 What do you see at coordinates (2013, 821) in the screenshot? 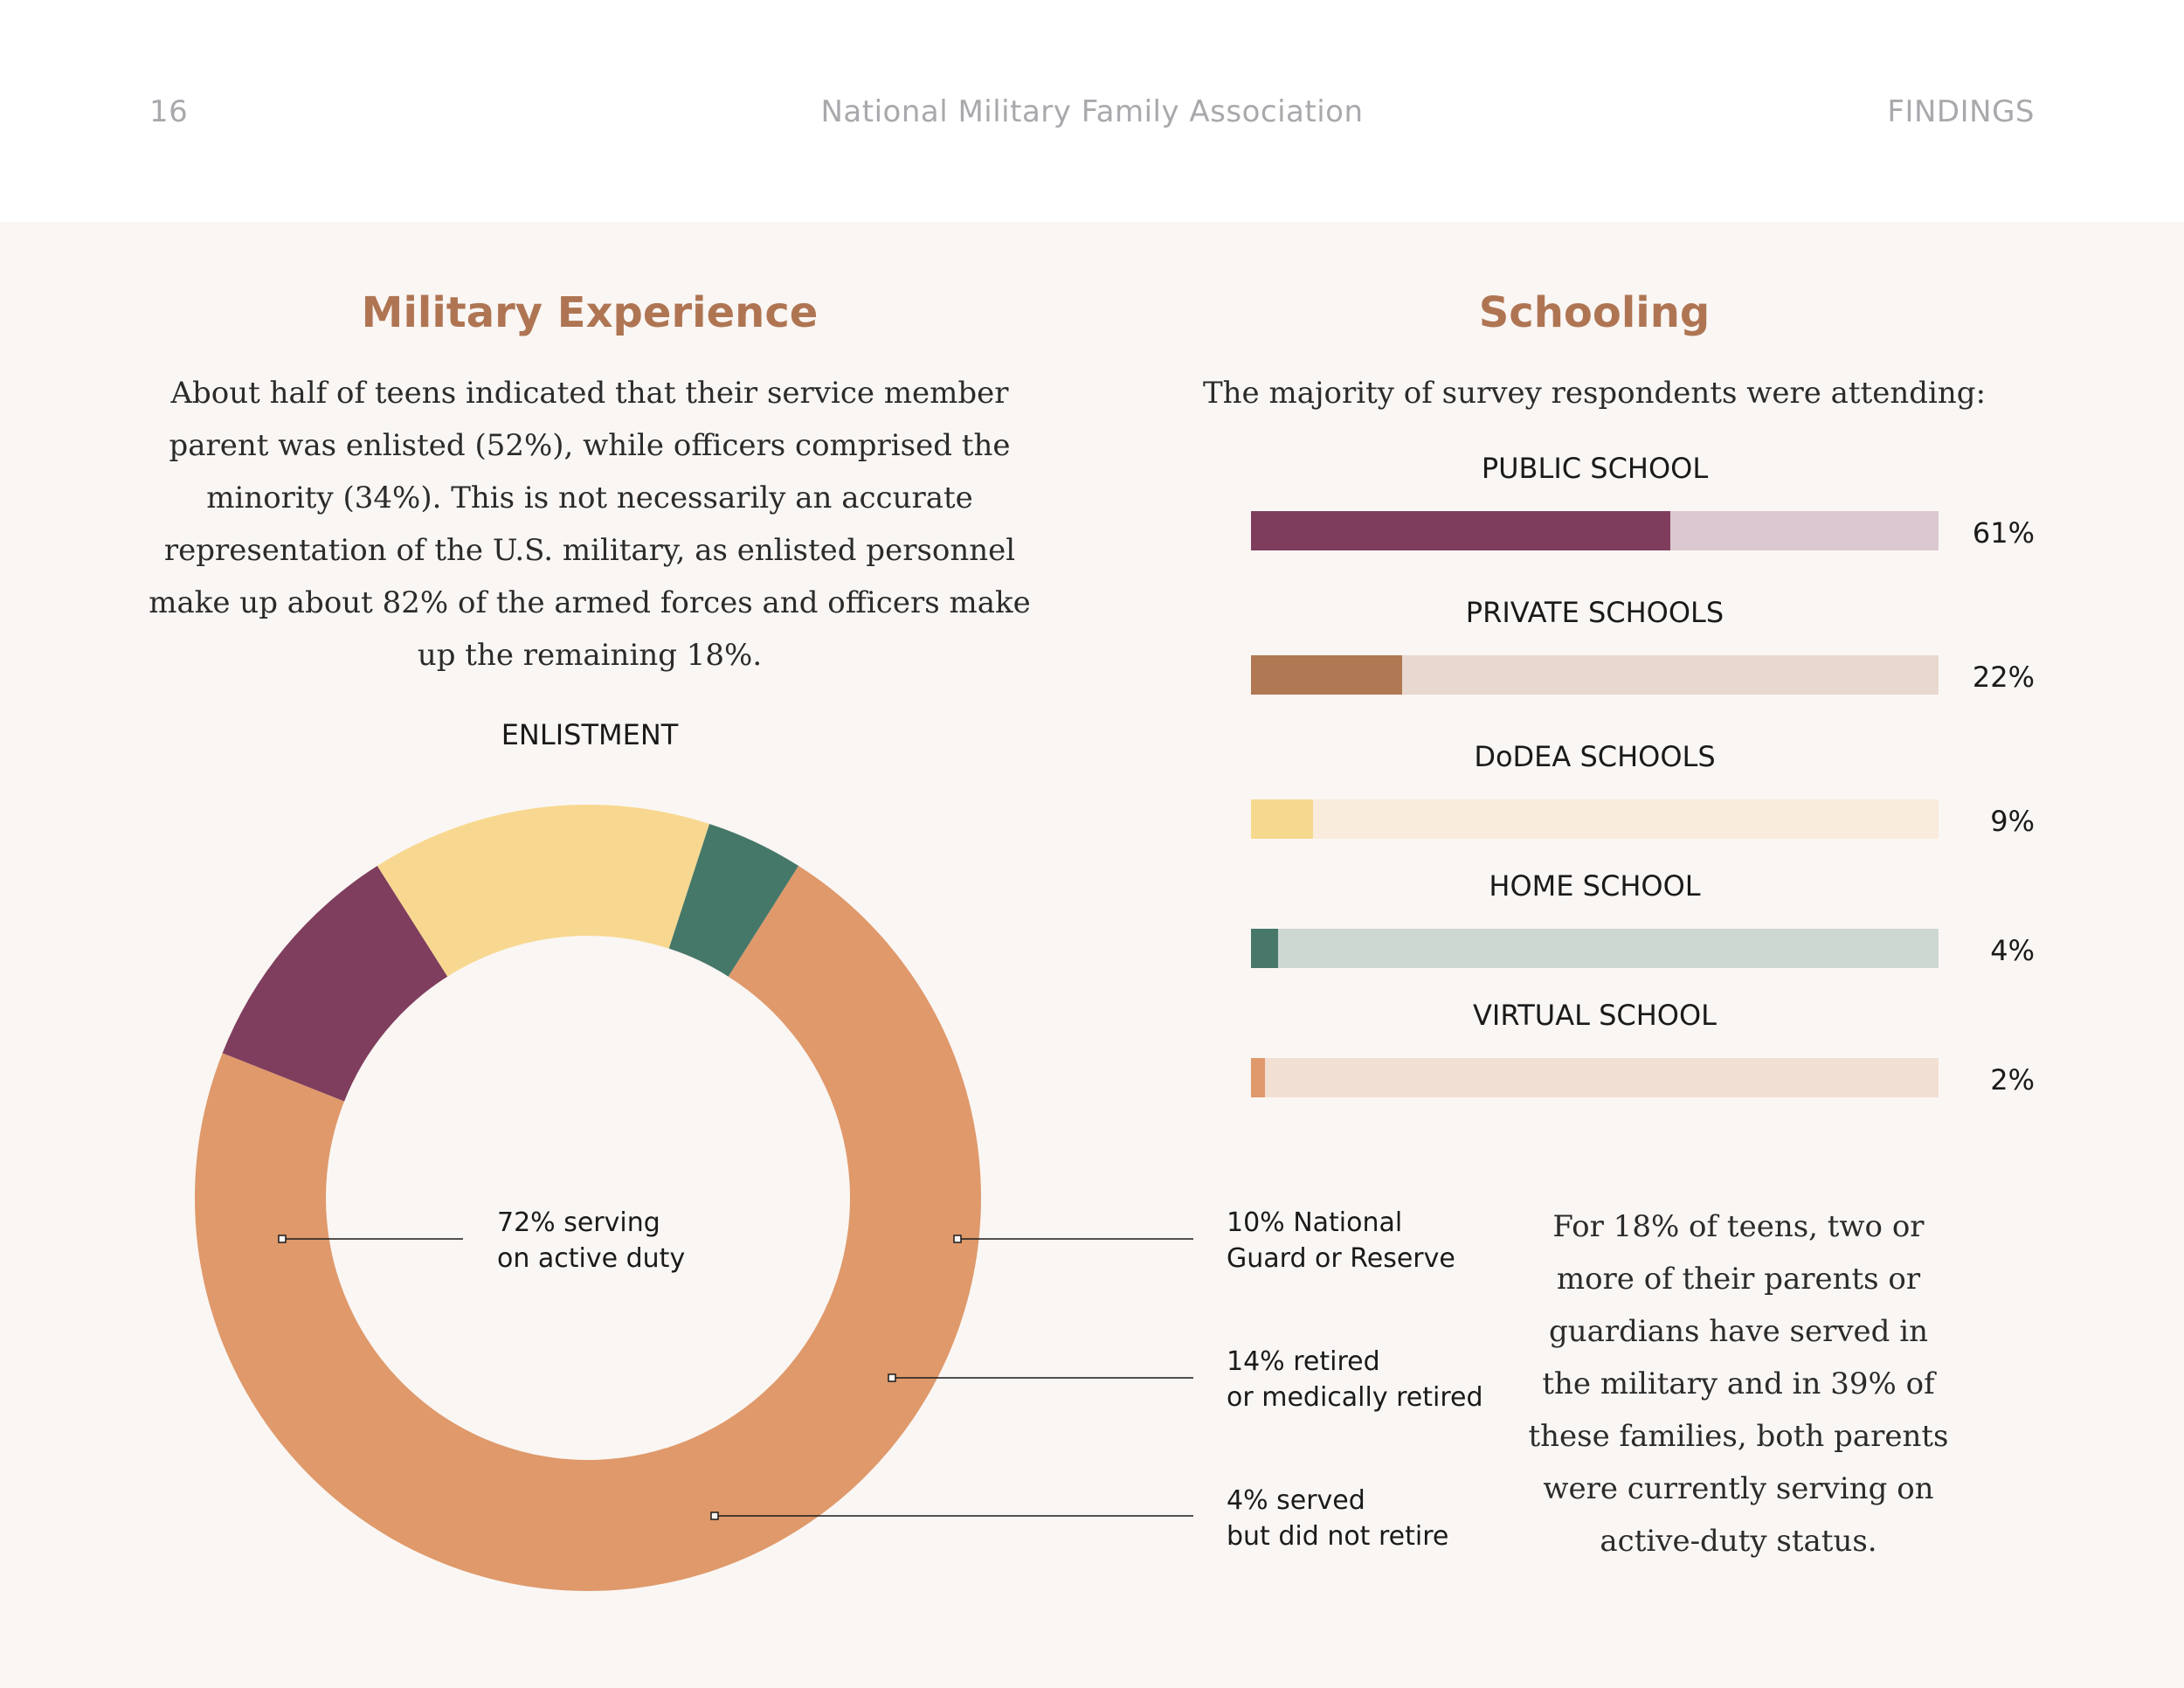
I see `bar-value-dodea: 9%` at bounding box center [2013, 821].